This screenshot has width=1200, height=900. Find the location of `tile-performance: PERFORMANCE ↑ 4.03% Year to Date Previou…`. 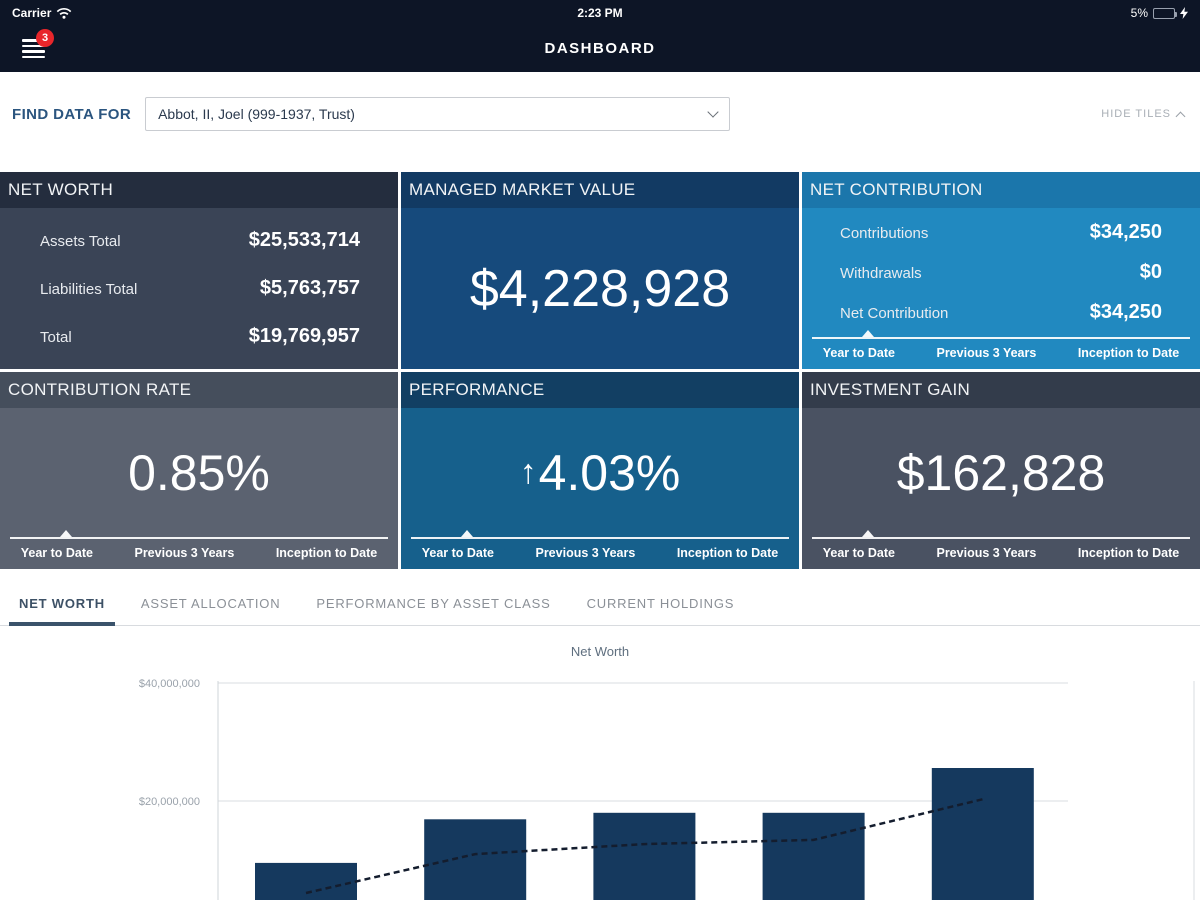

tile-performance: PERFORMANCE ↑ 4.03% Year to Date Previou… is located at coordinates (600, 470).